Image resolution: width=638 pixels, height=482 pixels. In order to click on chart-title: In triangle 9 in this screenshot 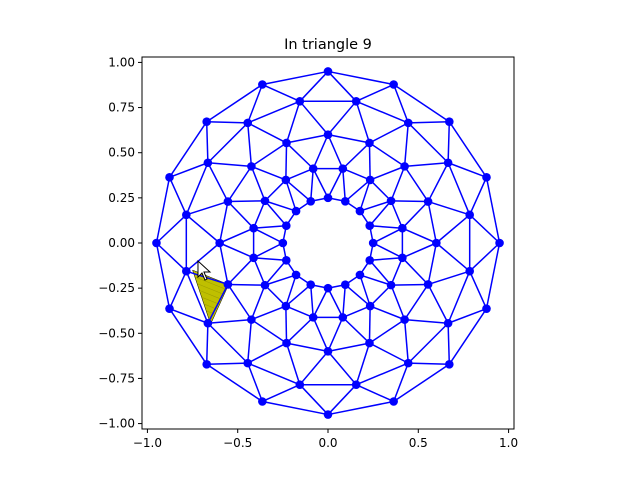, I will do `click(328, 45)`.